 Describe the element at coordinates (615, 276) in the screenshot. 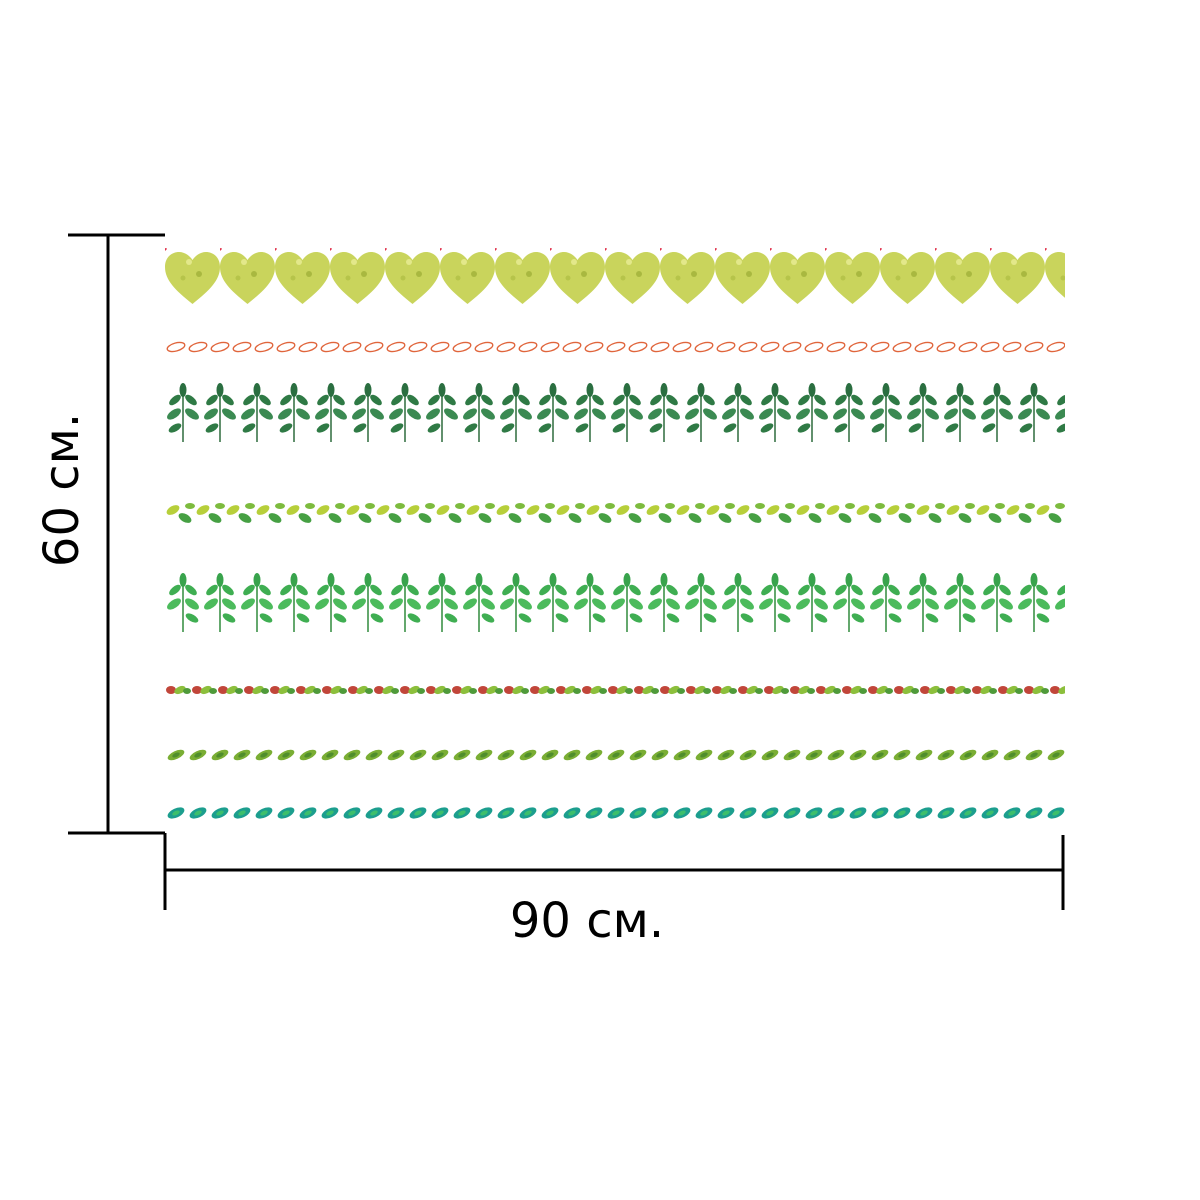

I see `heart-border` at that location.